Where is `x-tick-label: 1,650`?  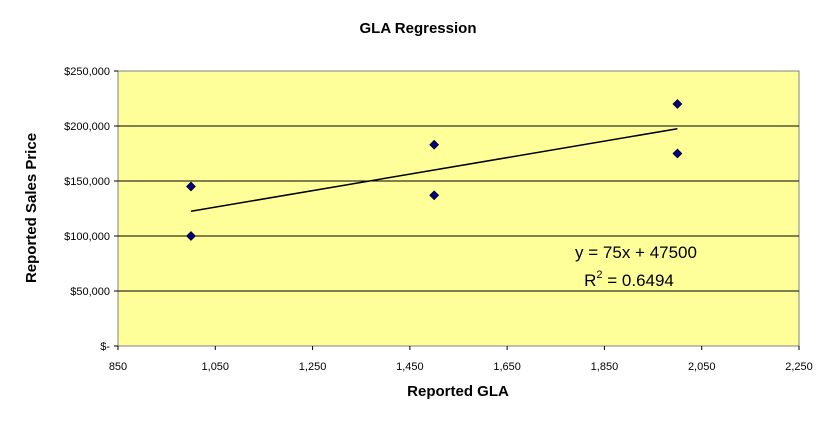 x-tick-label: 1,650 is located at coordinates (507, 367).